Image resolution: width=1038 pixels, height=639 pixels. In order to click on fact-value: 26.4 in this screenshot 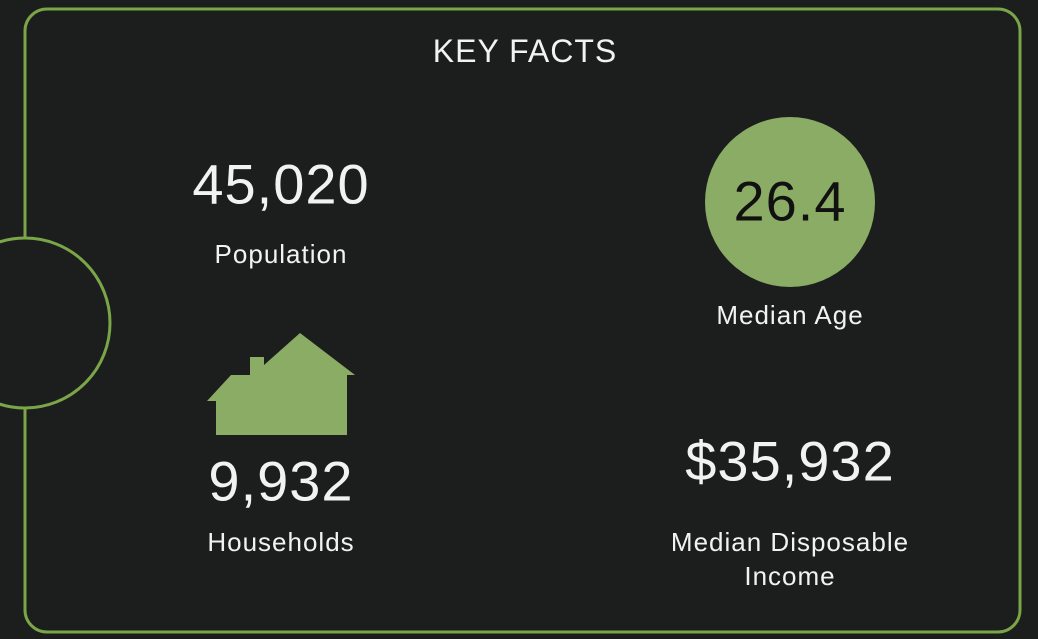, I will do `click(790, 201)`.